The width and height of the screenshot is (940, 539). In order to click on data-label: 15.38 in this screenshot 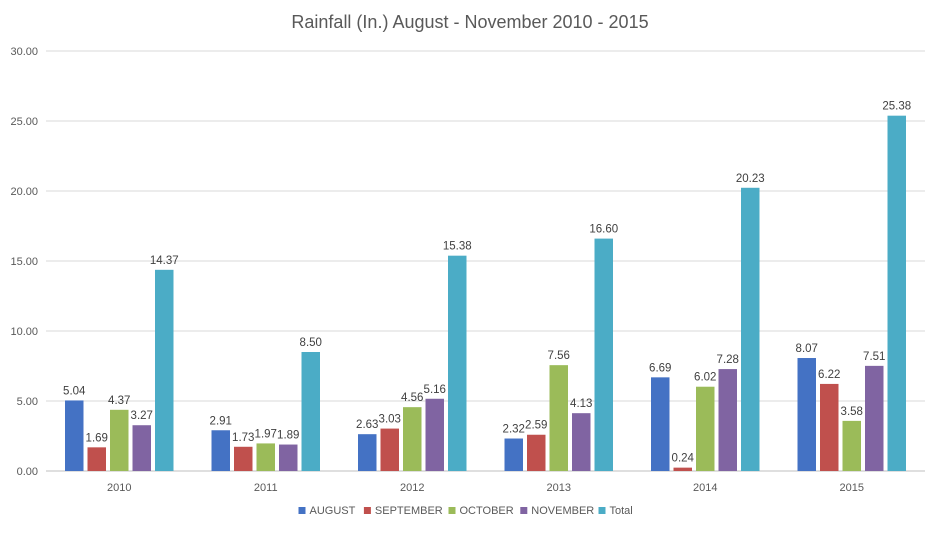, I will do `click(457, 247)`.